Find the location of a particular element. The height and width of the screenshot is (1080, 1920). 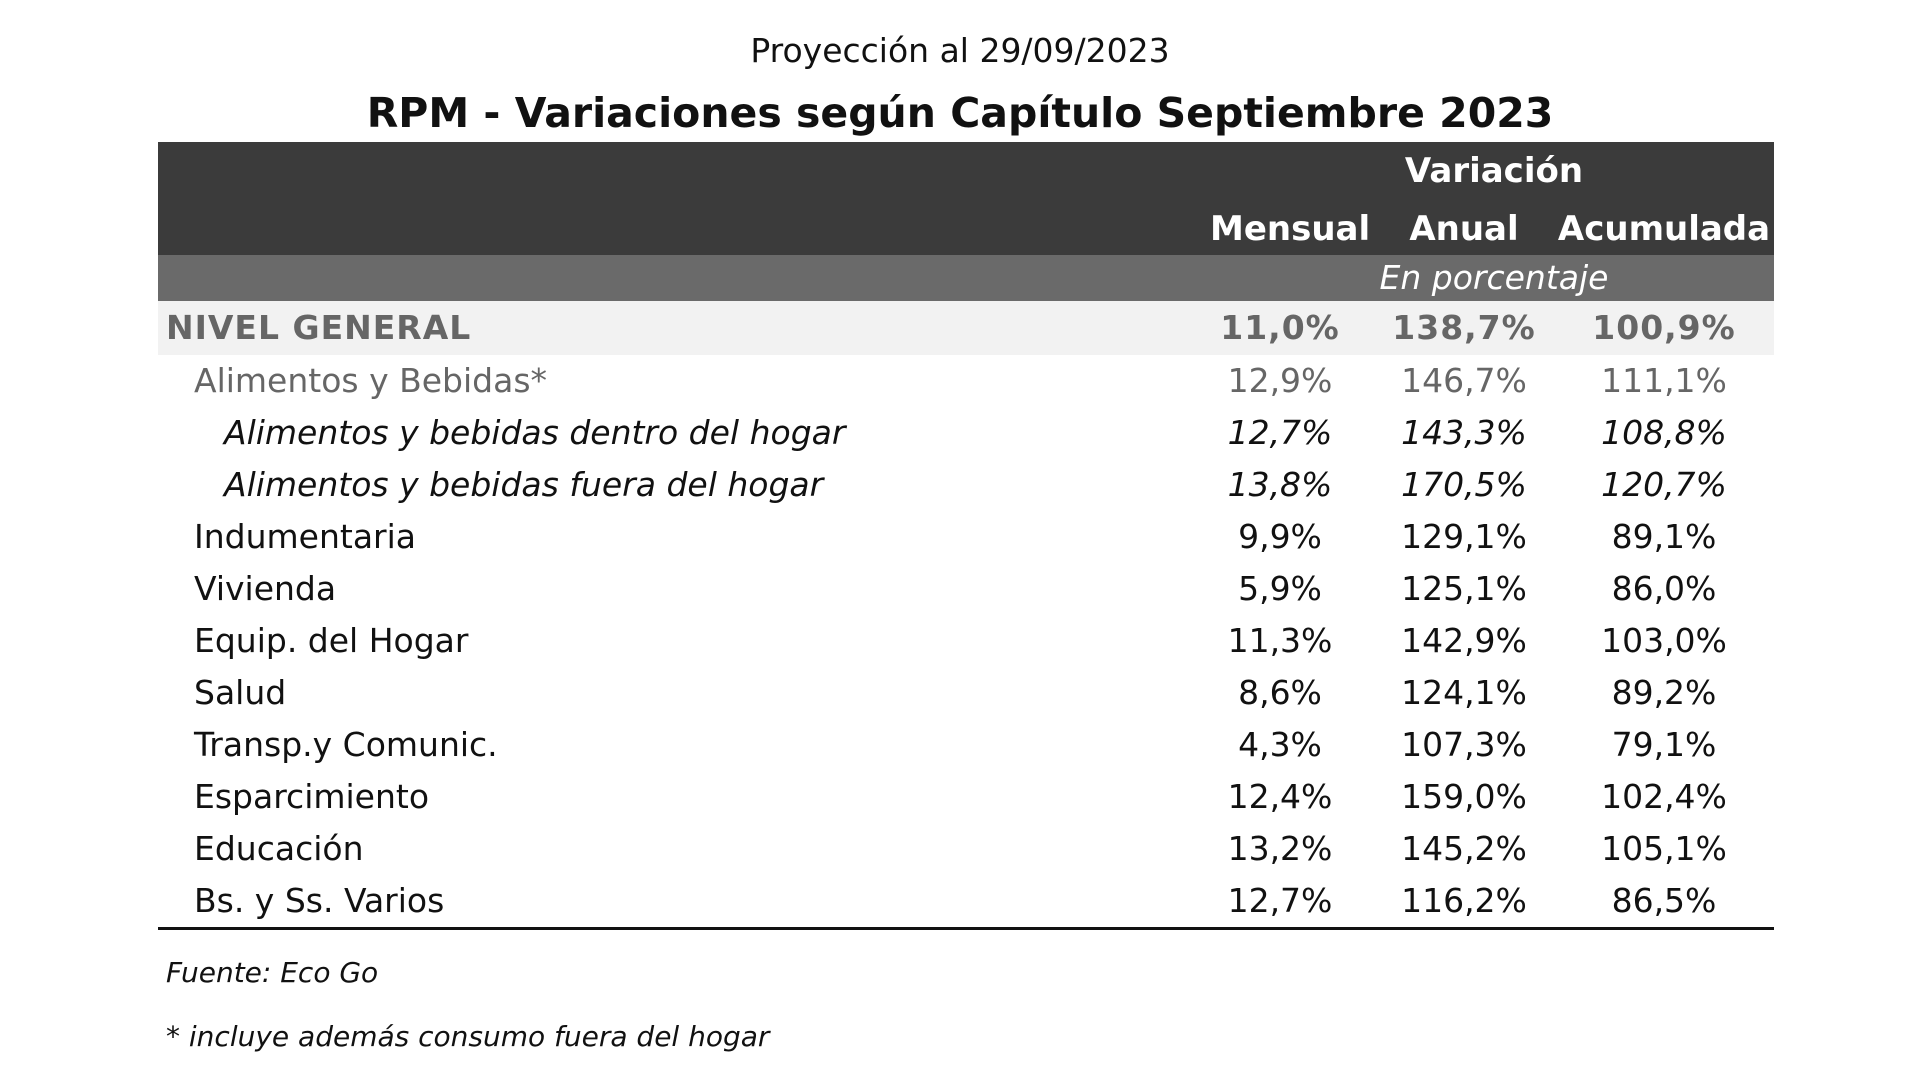

cell-mensual: 9,9% is located at coordinates (1280, 536).